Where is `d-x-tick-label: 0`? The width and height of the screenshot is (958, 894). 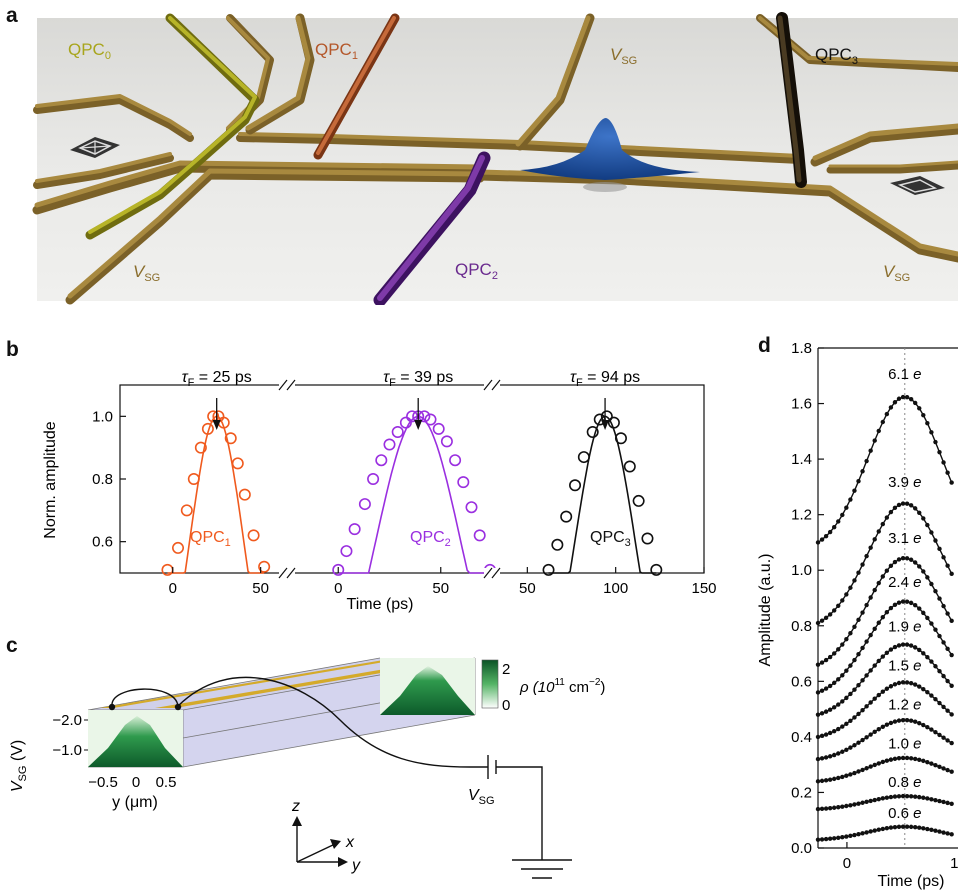
d-x-tick-label: 0 is located at coordinates (847, 863).